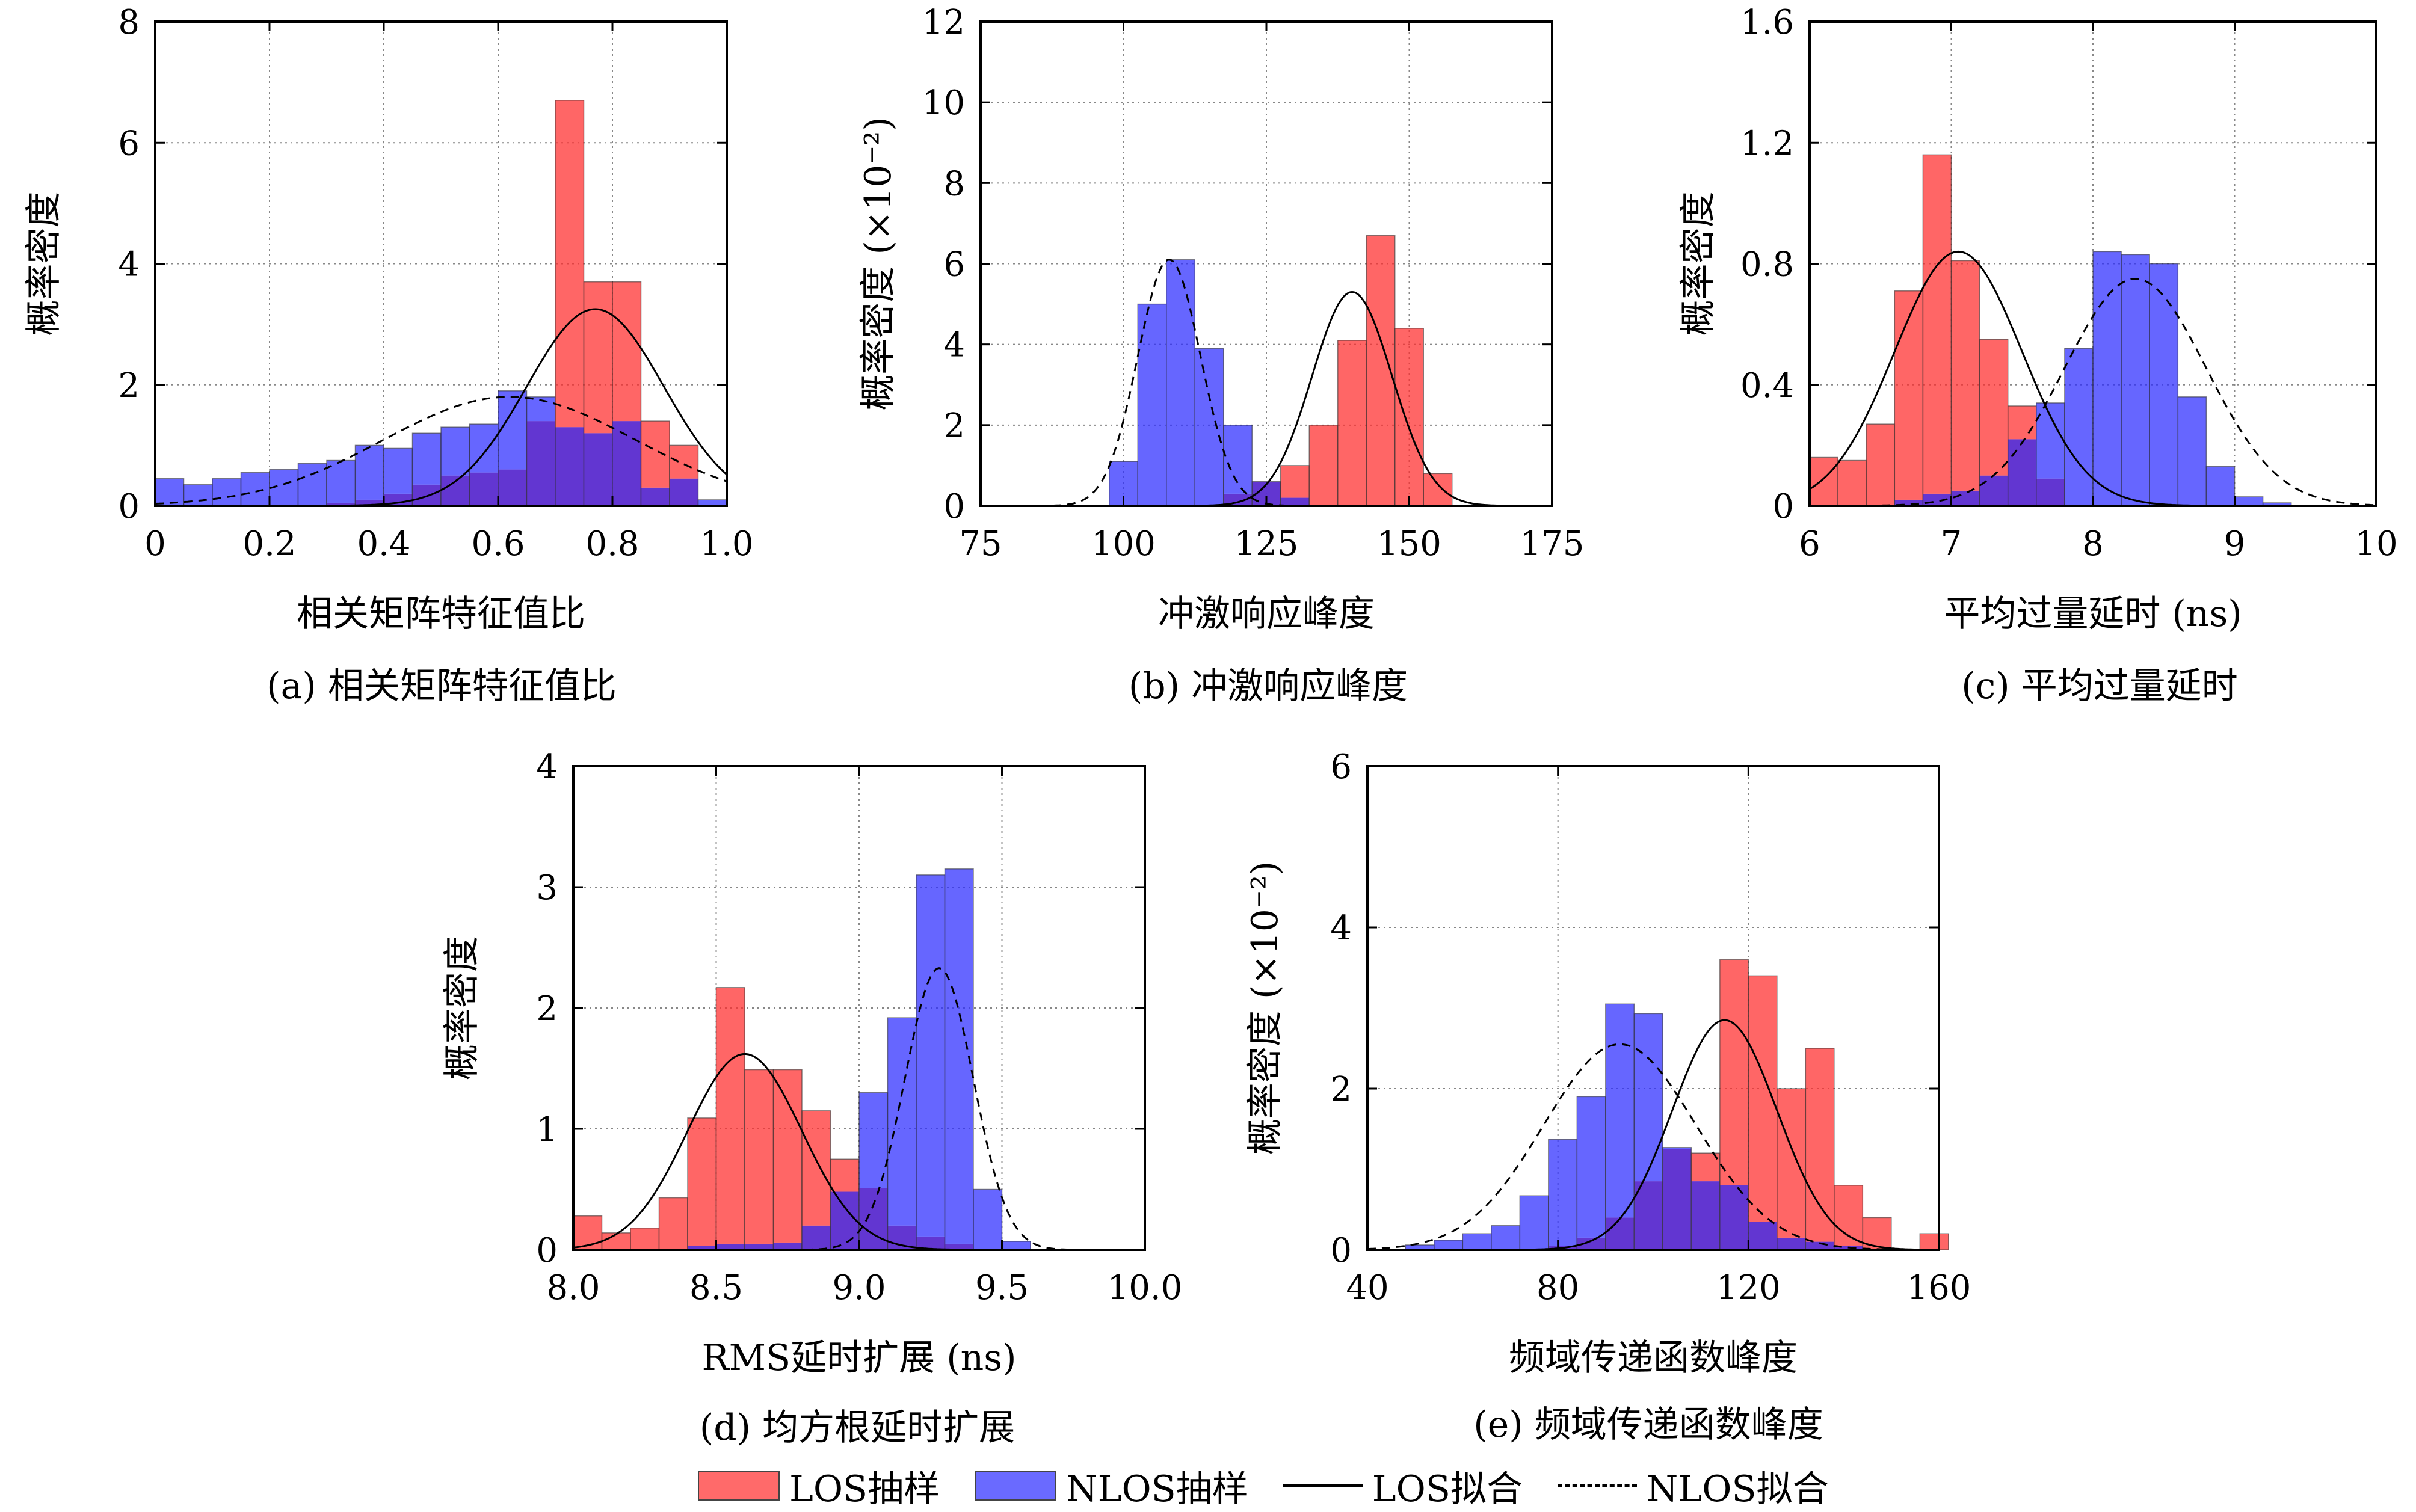  What do you see at coordinates (1767, 265) in the screenshot?
I see `y-tick-label: 0.8` at bounding box center [1767, 265].